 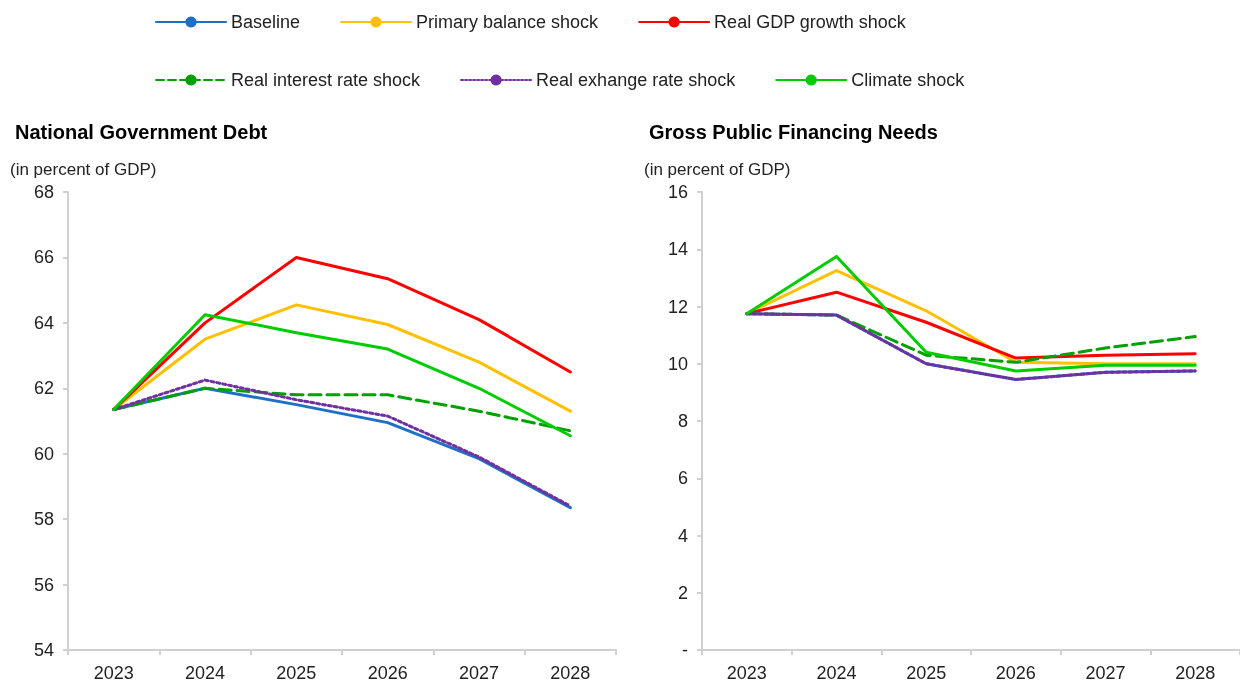 I want to click on y-tick-label: 68, so click(x=43, y=192).